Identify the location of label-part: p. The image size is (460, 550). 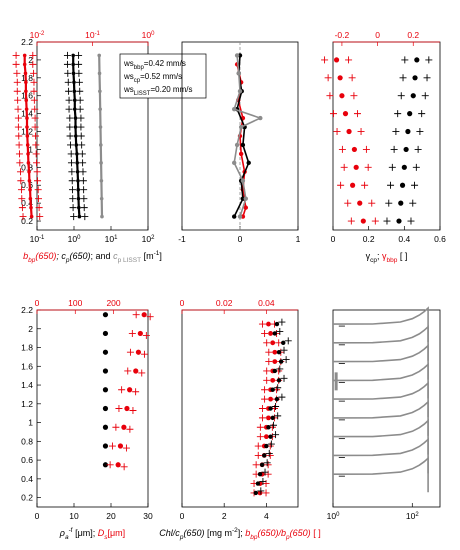
(67, 260).